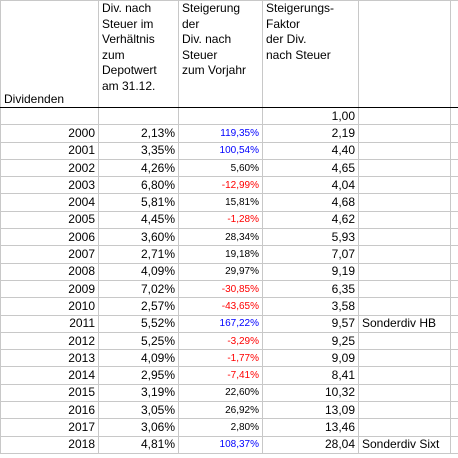  I want to click on year-cell: 2017, so click(49, 427).